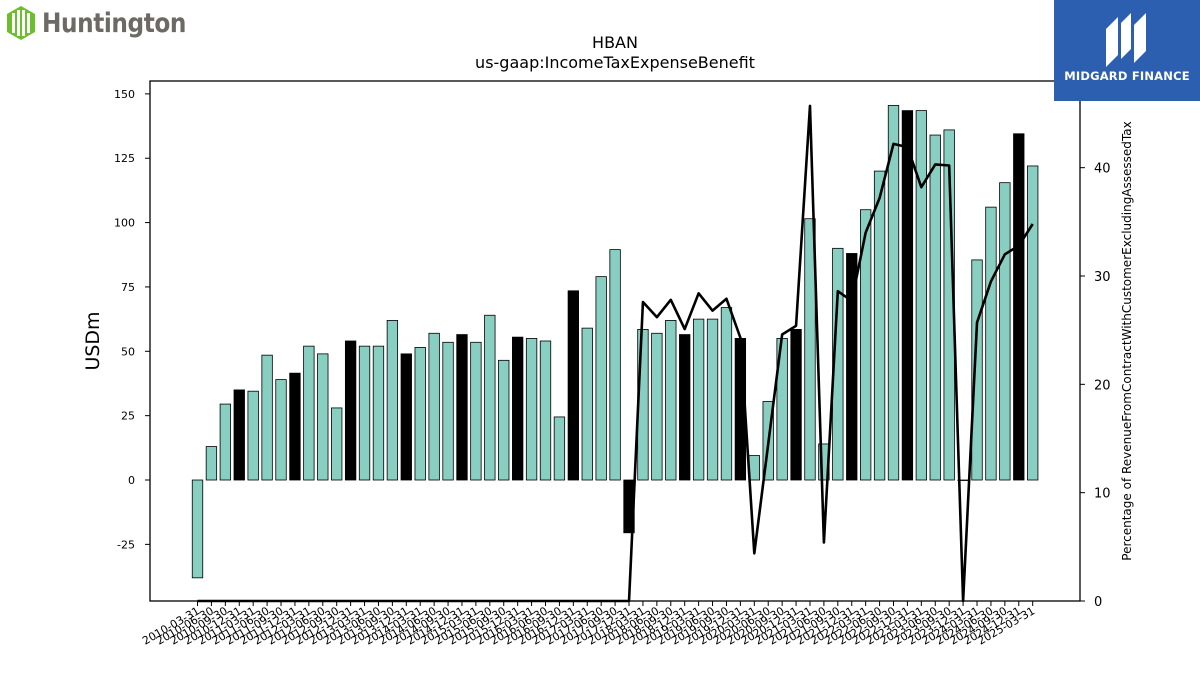 The height and width of the screenshot is (675, 1200). Describe the element at coordinates (1126, 40) in the screenshot. I see `midgard-monogram-icon` at that location.